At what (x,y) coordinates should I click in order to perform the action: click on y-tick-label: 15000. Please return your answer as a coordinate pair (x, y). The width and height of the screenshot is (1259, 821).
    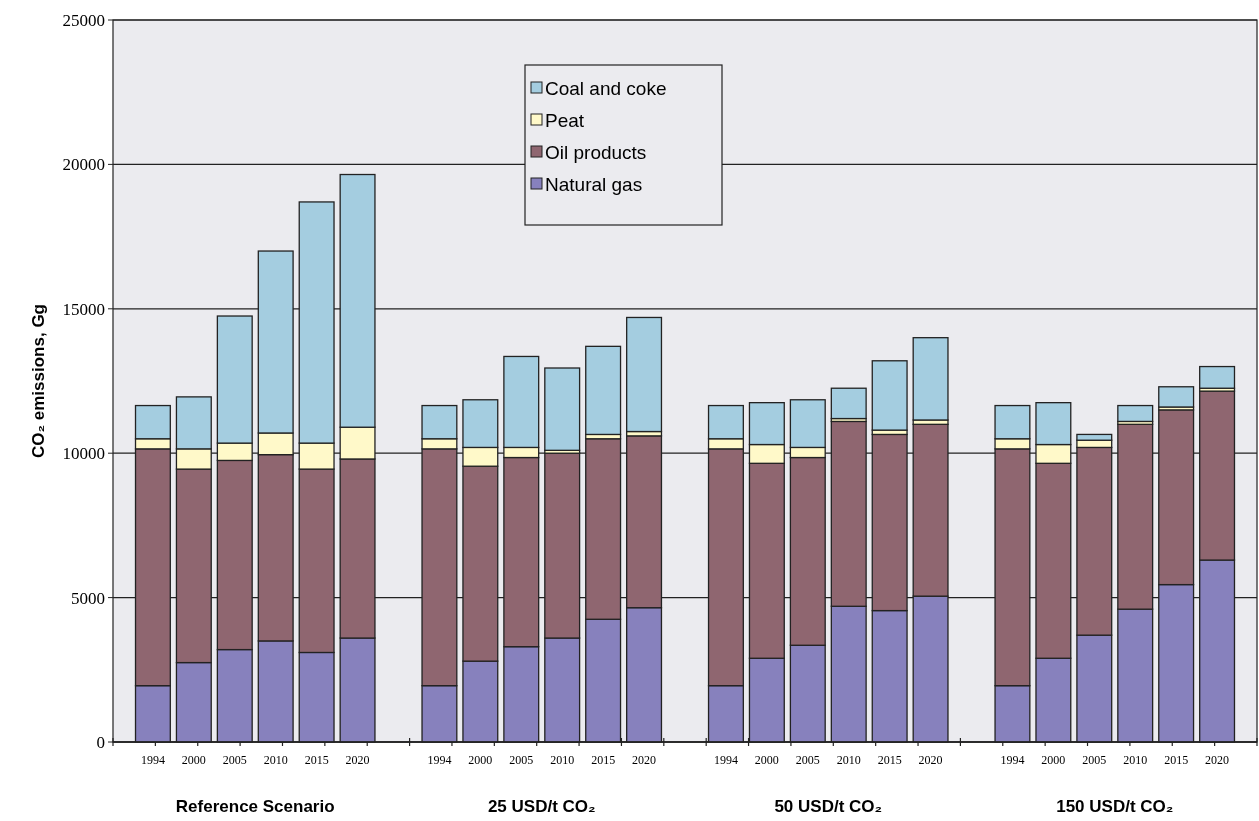
    Looking at the image, I should click on (83, 309).